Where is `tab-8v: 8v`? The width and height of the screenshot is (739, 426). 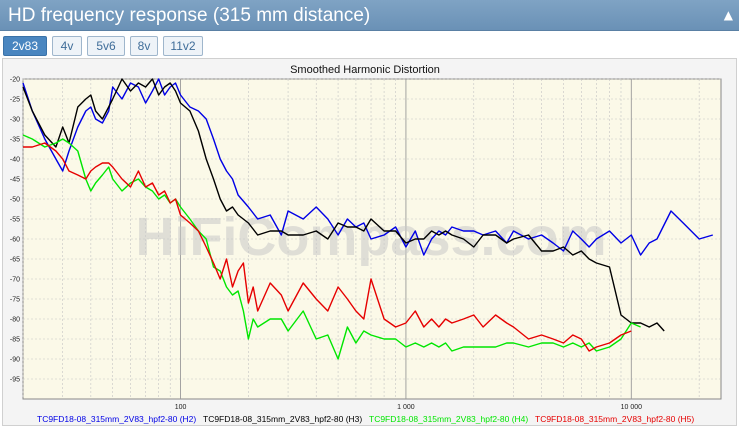 tab-8v: 8v is located at coordinates (144, 46).